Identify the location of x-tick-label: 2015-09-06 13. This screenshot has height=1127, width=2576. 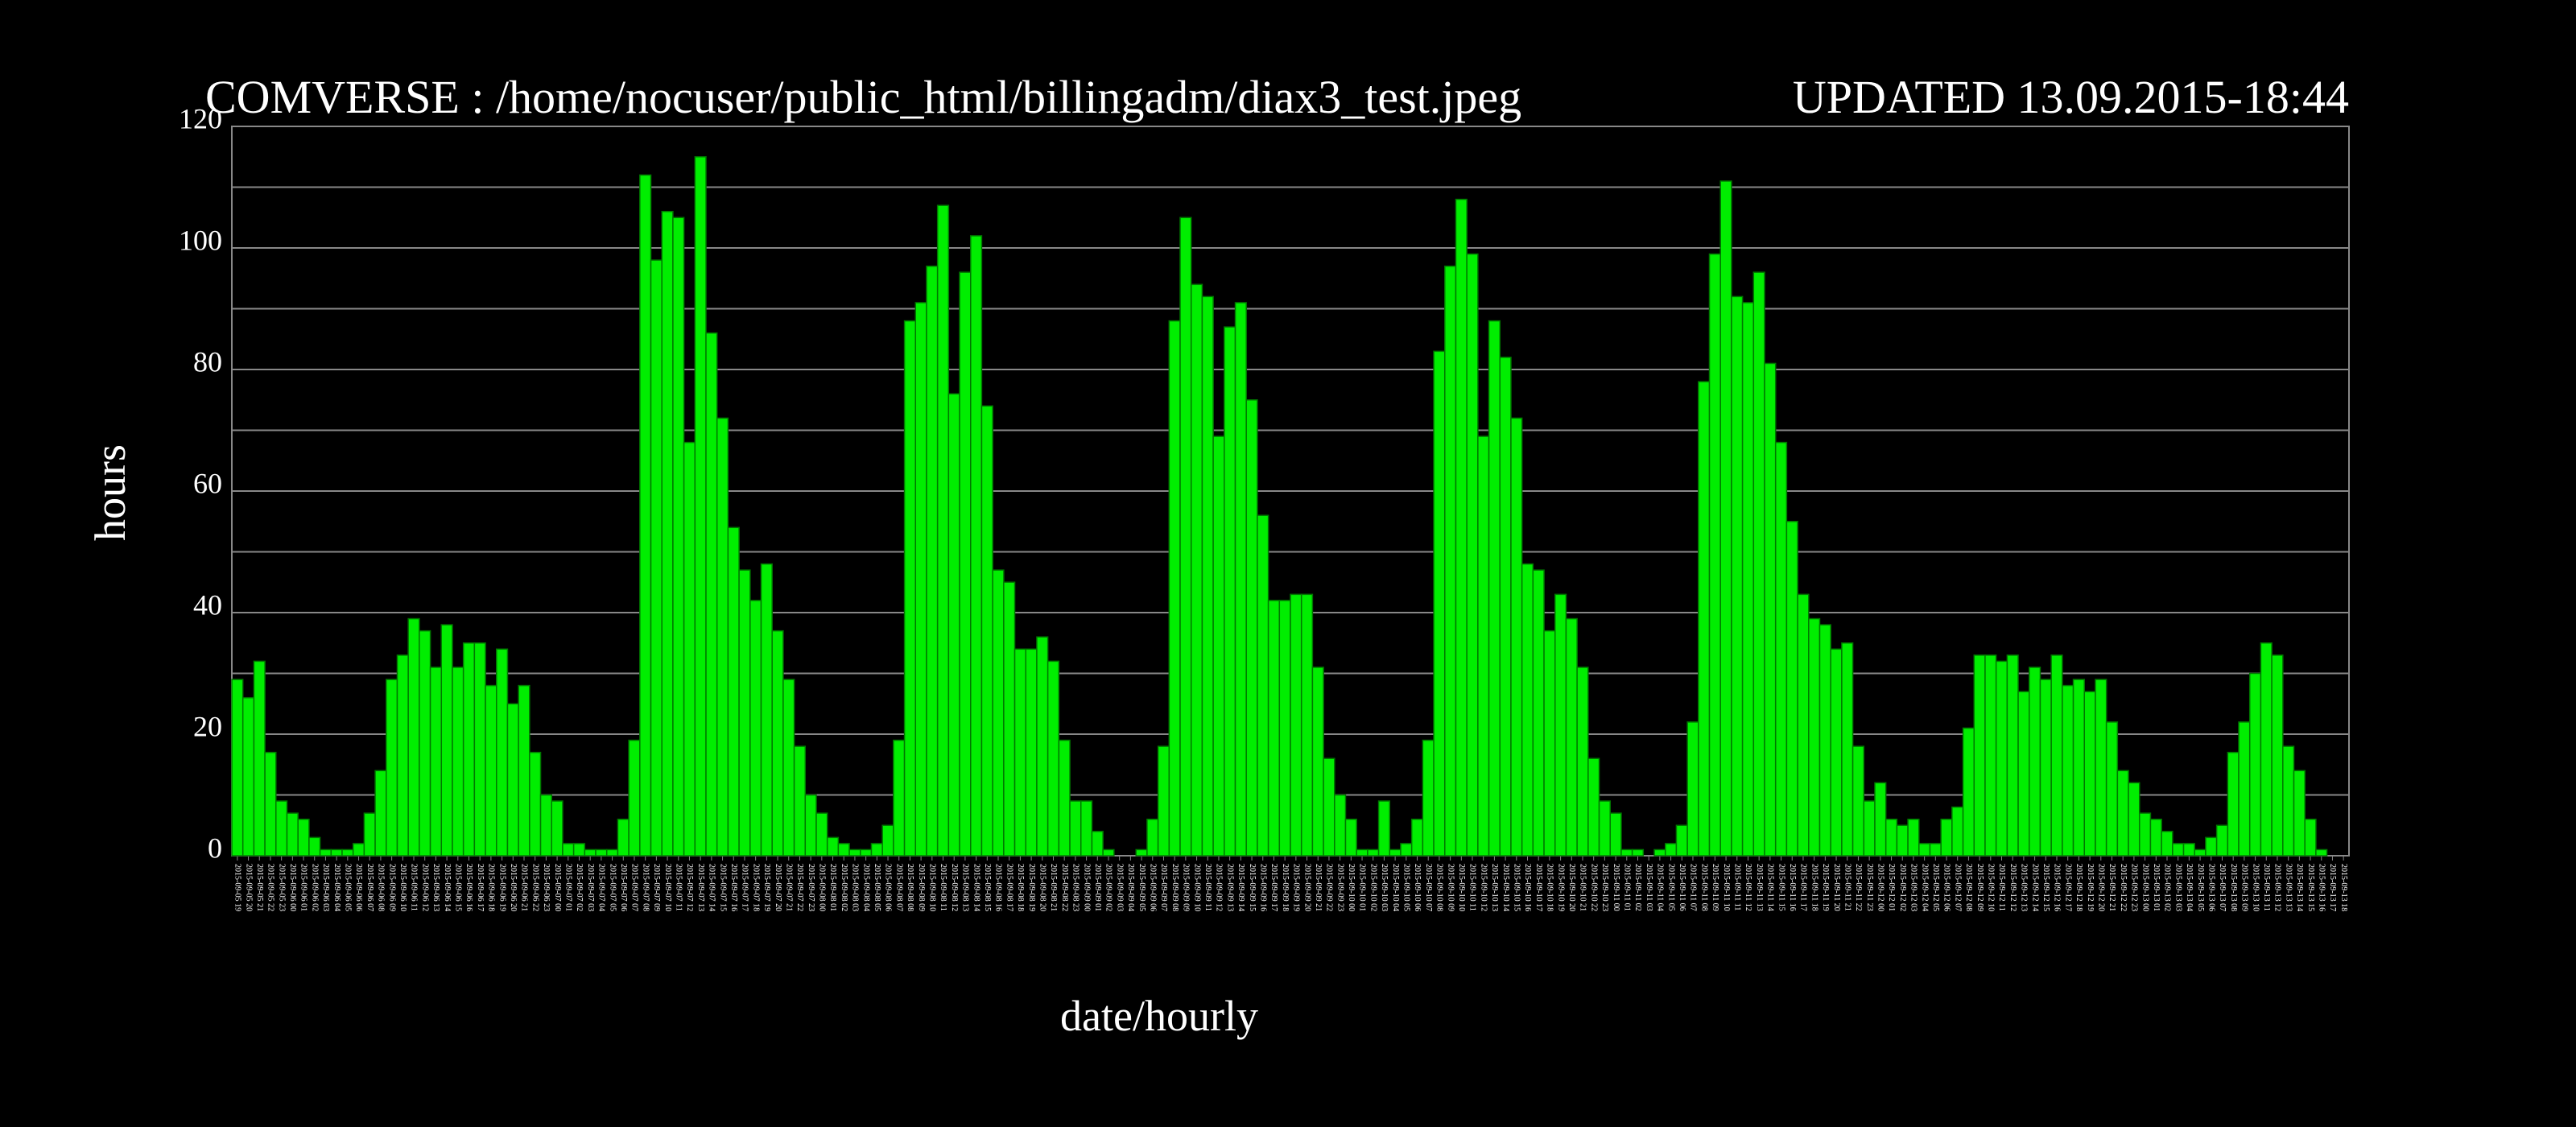
(435, 887).